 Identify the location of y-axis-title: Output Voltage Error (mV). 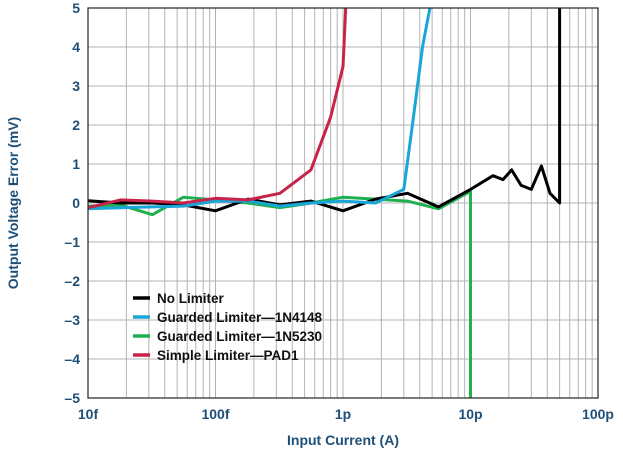
(13, 203).